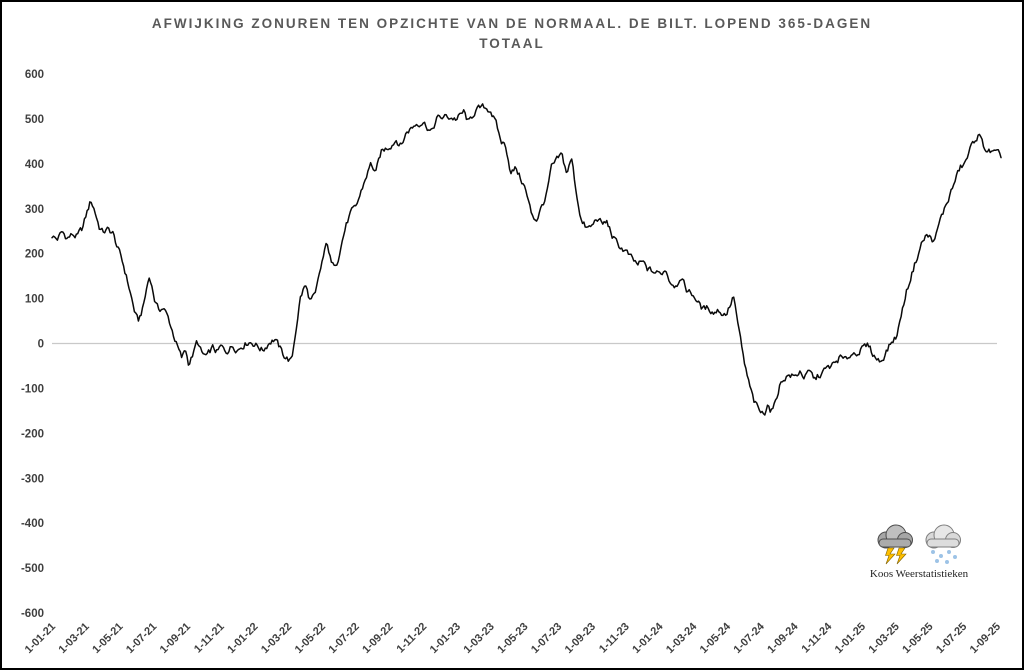 The height and width of the screenshot is (670, 1024). Describe the element at coordinates (850, 638) in the screenshot. I see `x-tick-label: 1-01-25` at that location.